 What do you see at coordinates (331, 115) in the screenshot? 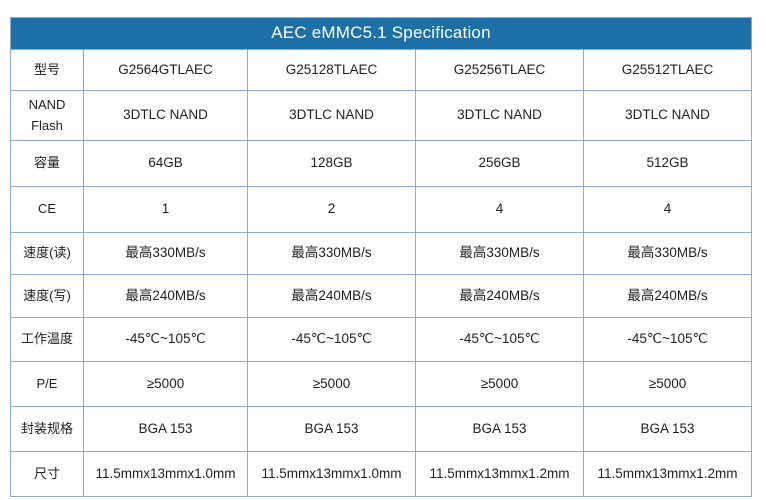
I see `cell-nand-2: 3DTLC NAND` at bounding box center [331, 115].